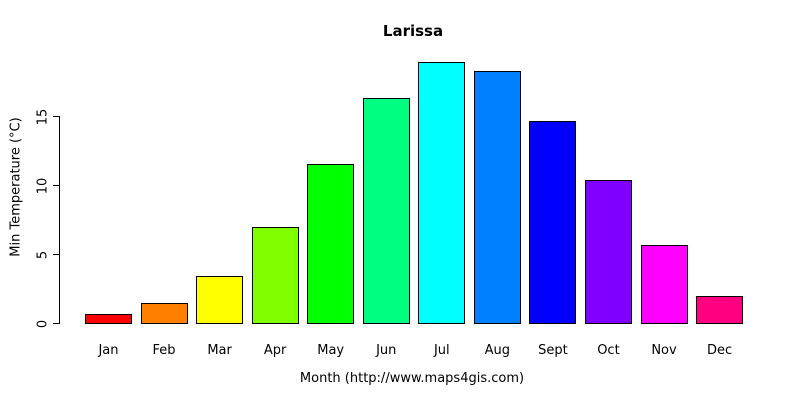  I want to click on y-axis-line, so click(59, 220).